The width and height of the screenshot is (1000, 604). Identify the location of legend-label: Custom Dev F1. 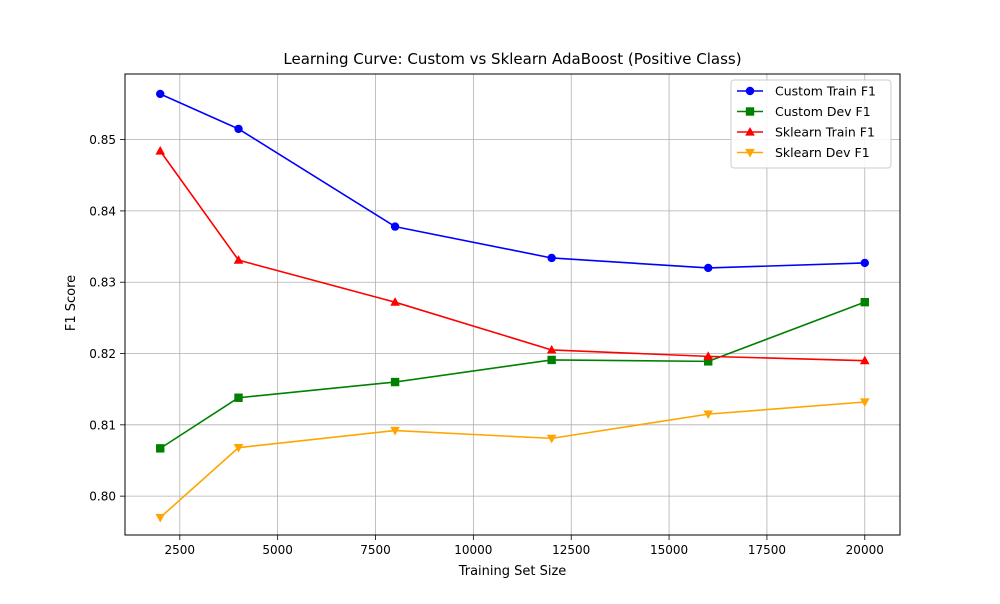
(823, 111).